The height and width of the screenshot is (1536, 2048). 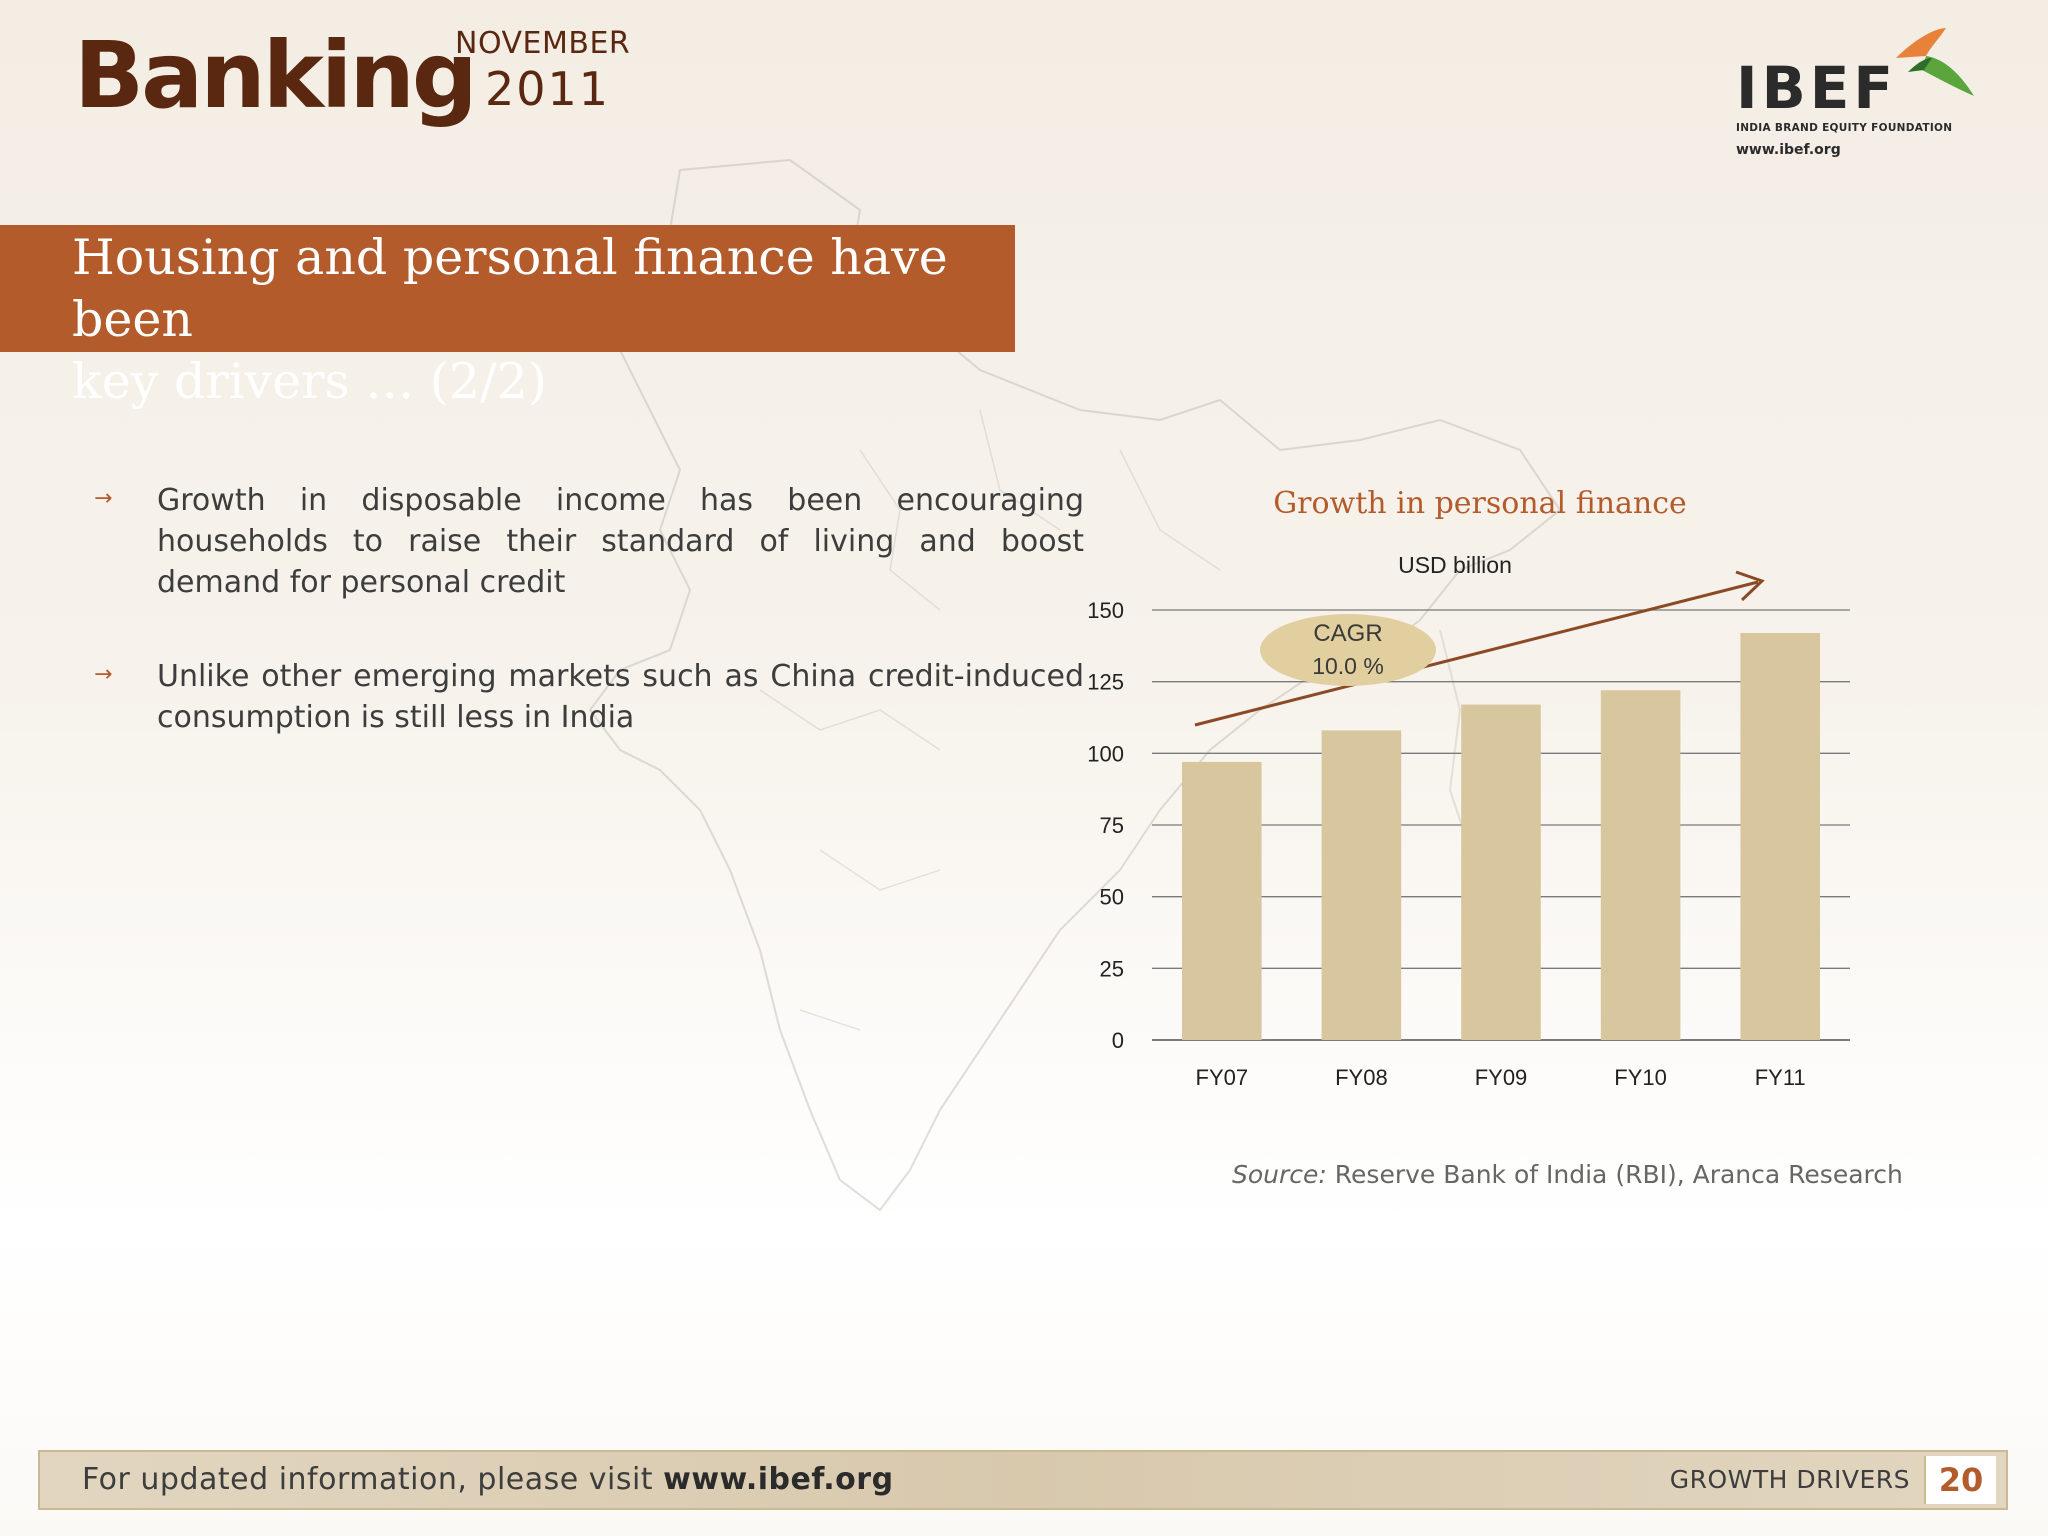 I want to click on y-tick-label: 75, so click(x=1112, y=825).